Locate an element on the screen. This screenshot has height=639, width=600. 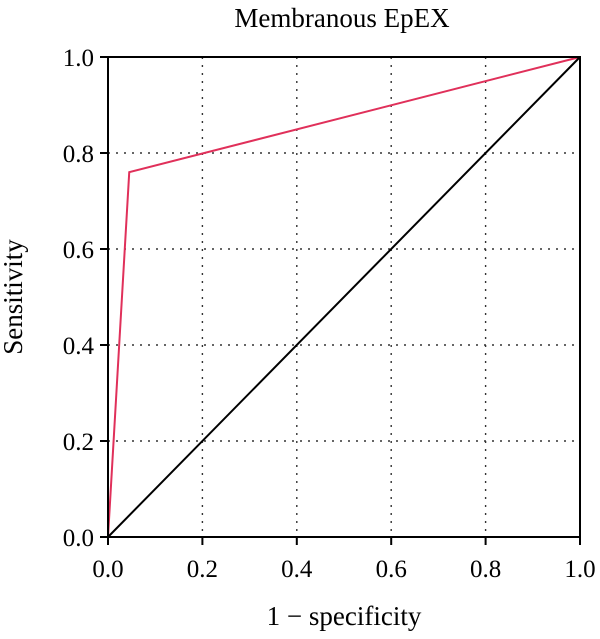
y-tick-label: 0.6 is located at coordinates (78, 250).